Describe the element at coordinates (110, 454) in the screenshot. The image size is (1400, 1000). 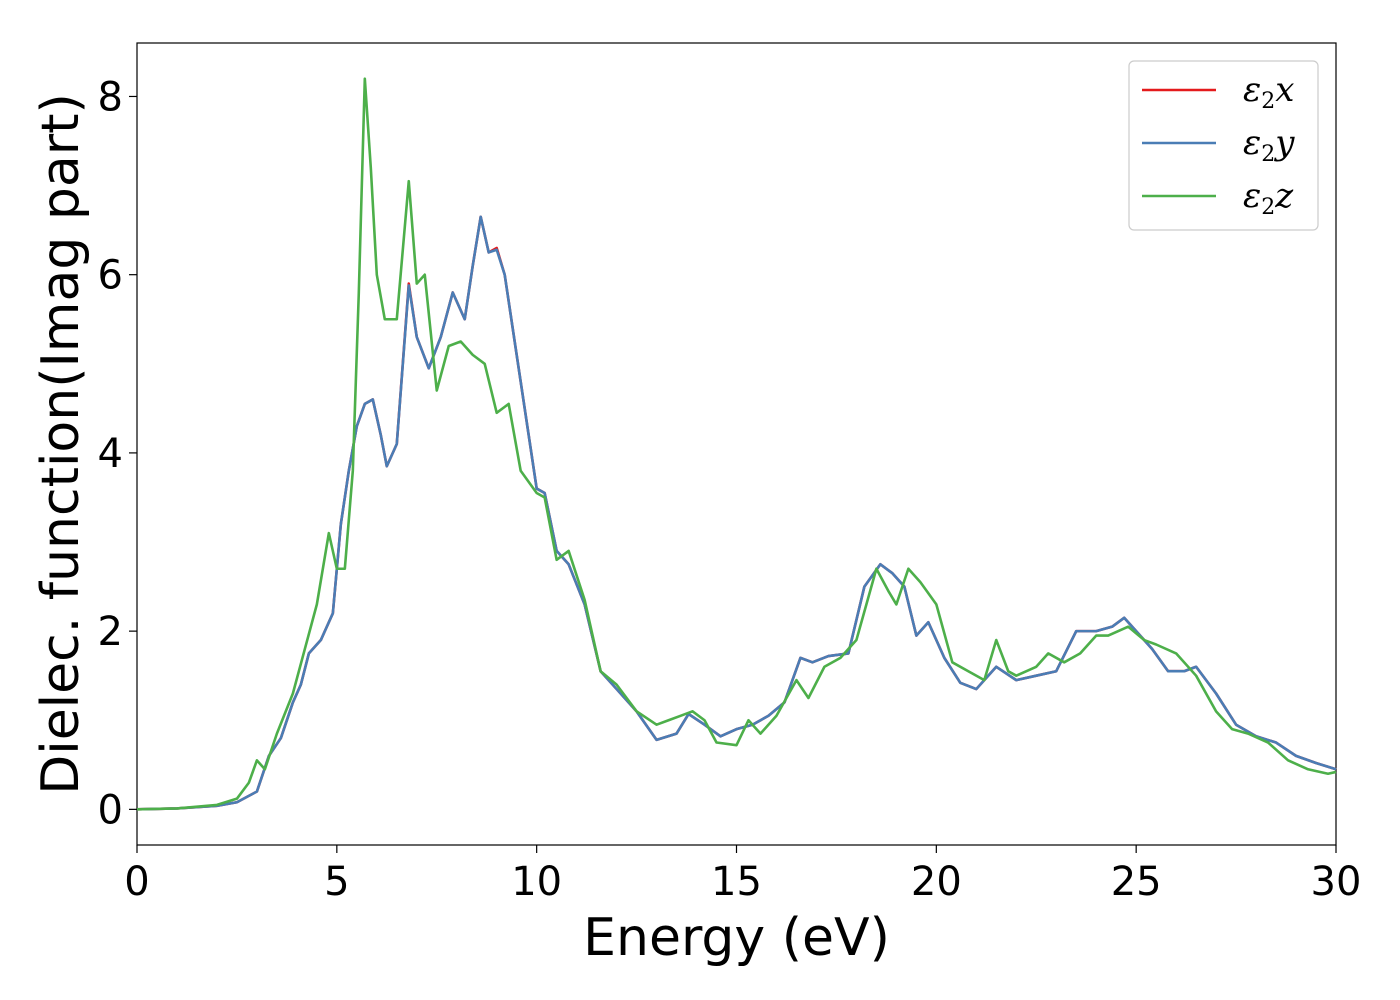
I see `y-tick-label: 4` at that location.